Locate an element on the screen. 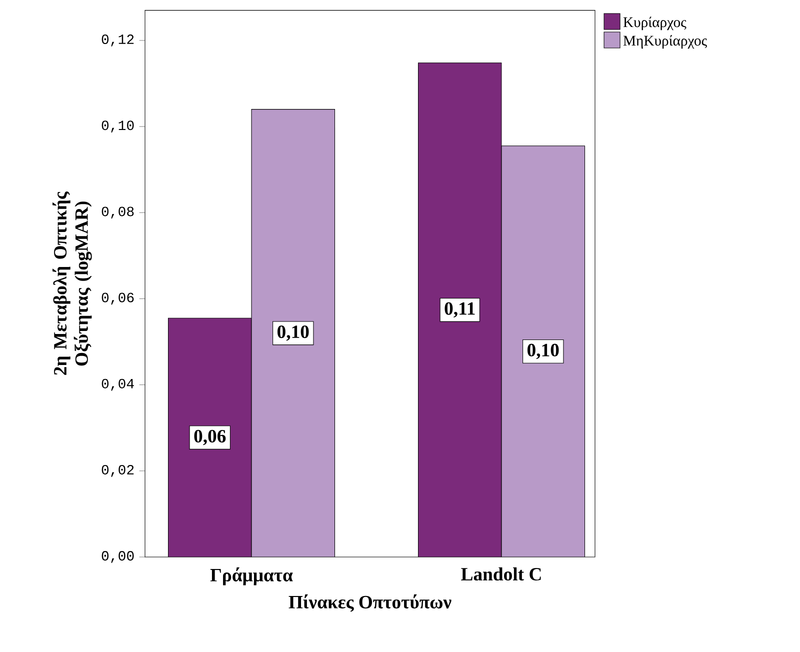  y-tick-label: 0,12 is located at coordinates (118, 40).